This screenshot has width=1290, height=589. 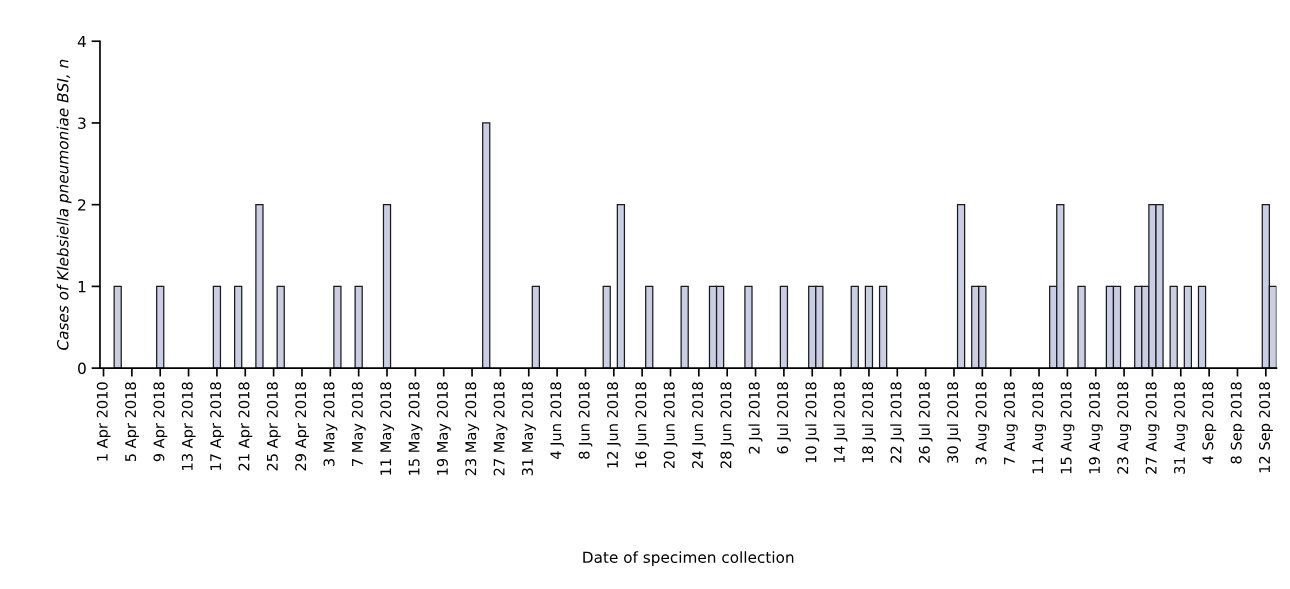 I want to click on x-tick-label: 27 Aug 2018, so click(x=1152, y=428).